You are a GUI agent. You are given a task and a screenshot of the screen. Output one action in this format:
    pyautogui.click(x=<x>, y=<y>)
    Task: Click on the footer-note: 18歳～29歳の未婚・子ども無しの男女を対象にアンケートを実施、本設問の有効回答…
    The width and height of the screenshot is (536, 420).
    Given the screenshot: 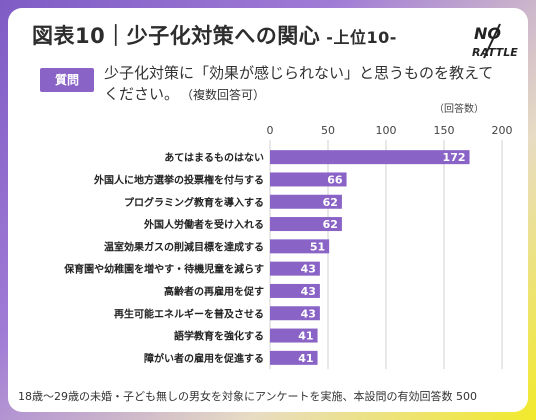 What is the action you would take?
    pyautogui.click(x=248, y=396)
    